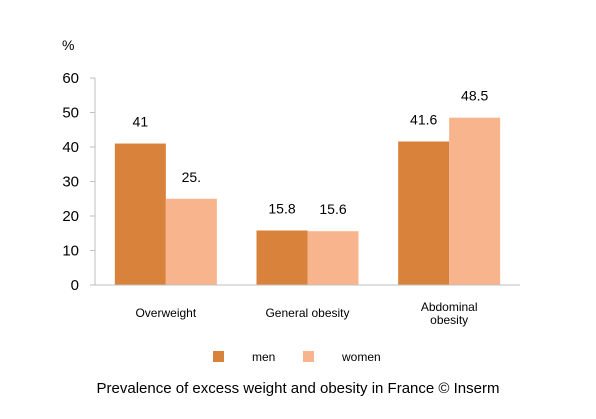 This screenshot has width=596, height=419. I want to click on y-tick-label: 20, so click(70, 216).